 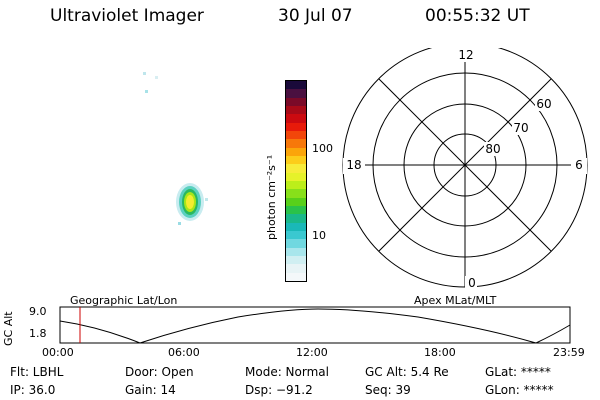 I want to click on orbit-altitude-plot, so click(x=315, y=325).